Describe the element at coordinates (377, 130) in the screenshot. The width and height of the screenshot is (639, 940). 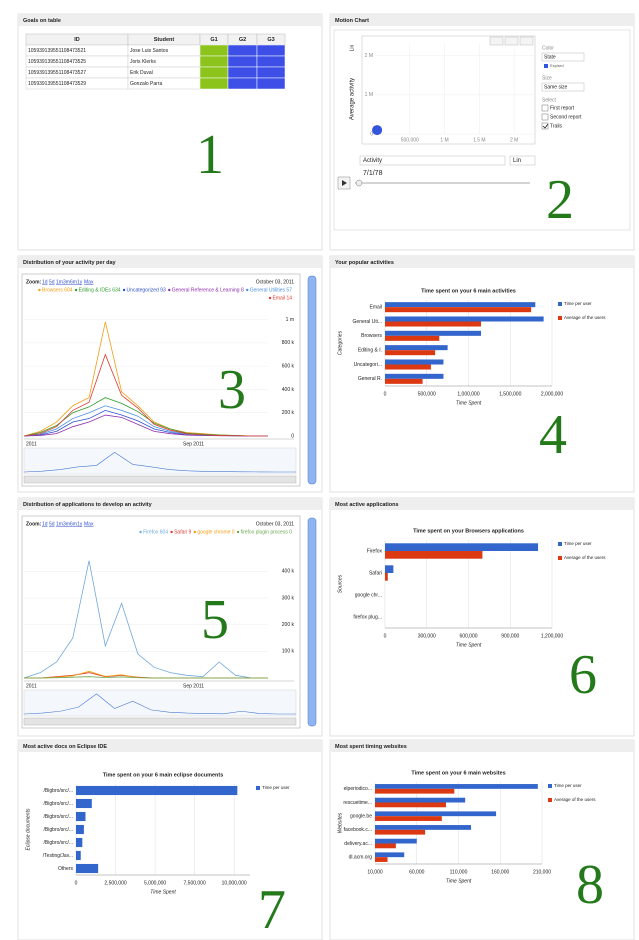
I see `bubble` at that location.